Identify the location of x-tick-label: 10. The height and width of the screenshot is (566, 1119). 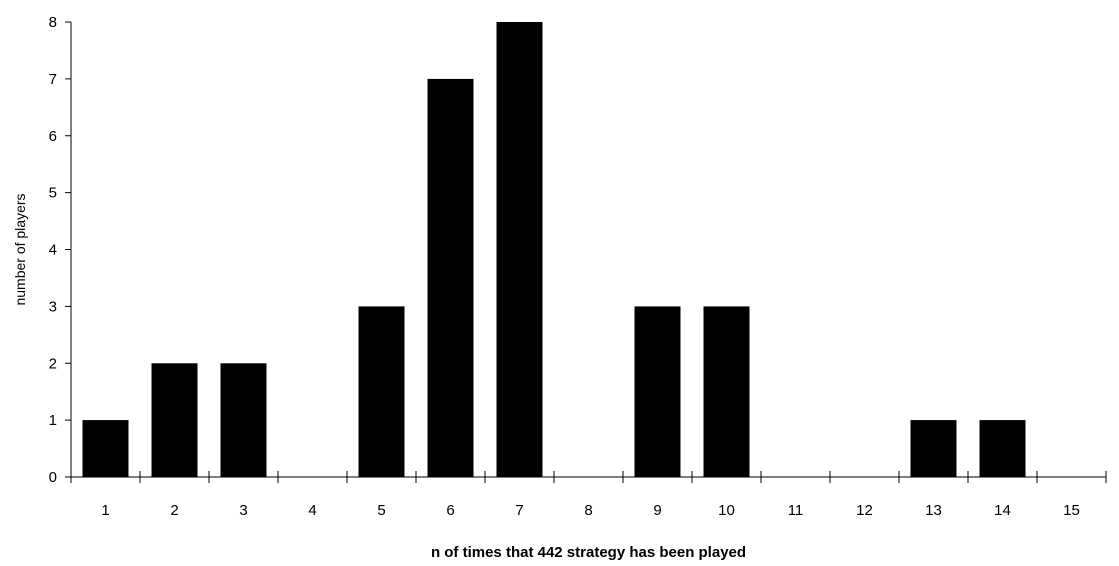
(726, 510).